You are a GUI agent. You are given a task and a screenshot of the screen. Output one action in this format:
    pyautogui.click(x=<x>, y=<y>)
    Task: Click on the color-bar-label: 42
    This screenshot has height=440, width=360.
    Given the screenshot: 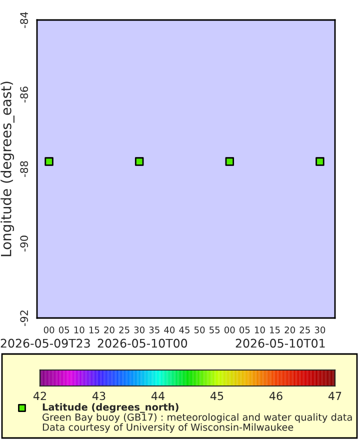 What is the action you would take?
    pyautogui.click(x=39, y=396)
    